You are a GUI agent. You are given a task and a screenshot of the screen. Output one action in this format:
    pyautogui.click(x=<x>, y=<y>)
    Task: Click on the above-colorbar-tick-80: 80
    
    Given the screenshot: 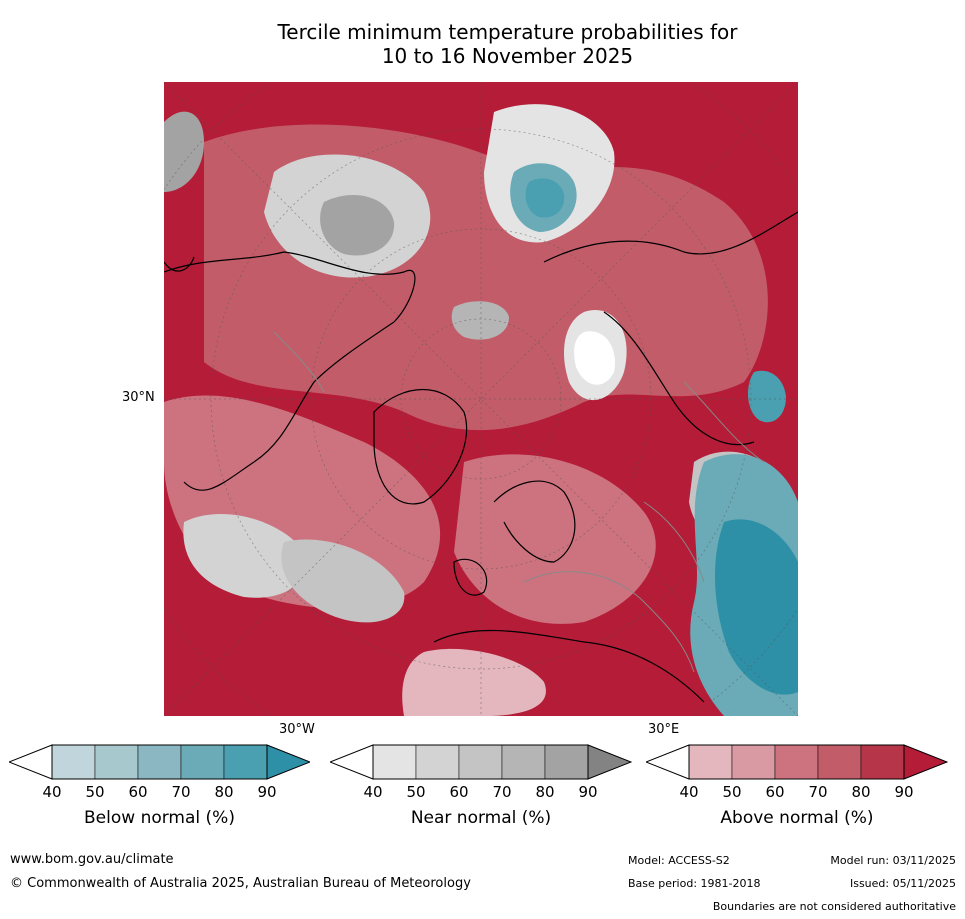 What is the action you would take?
    pyautogui.click(x=861, y=792)
    